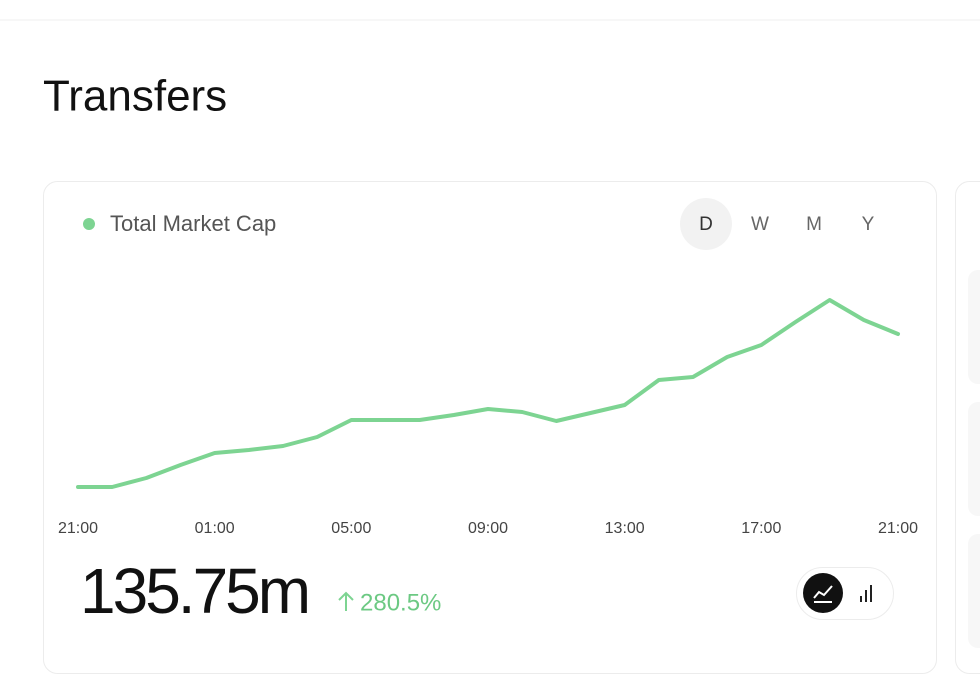 This screenshot has width=980, height=692. I want to click on range-button: Y, so click(868, 224).